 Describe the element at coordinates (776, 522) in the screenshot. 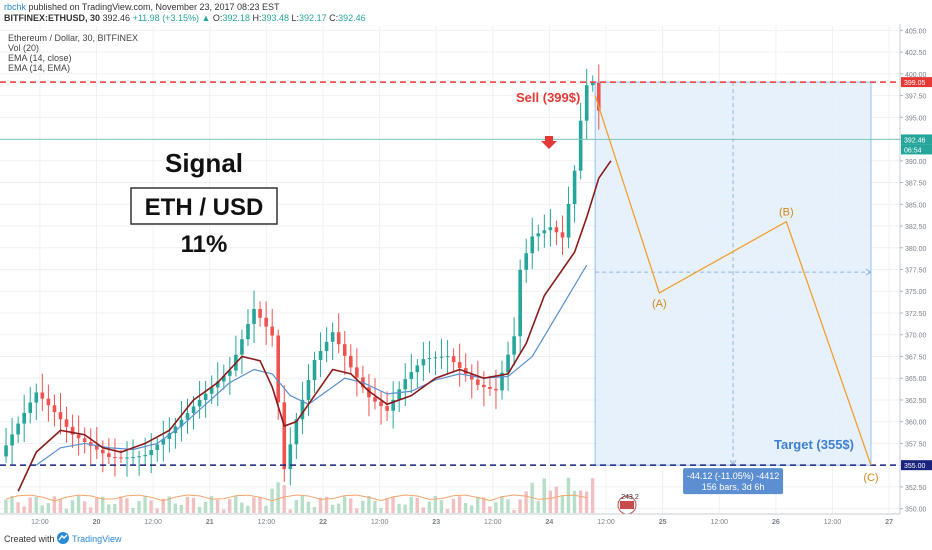

I see `x-tick-label: 26` at that location.